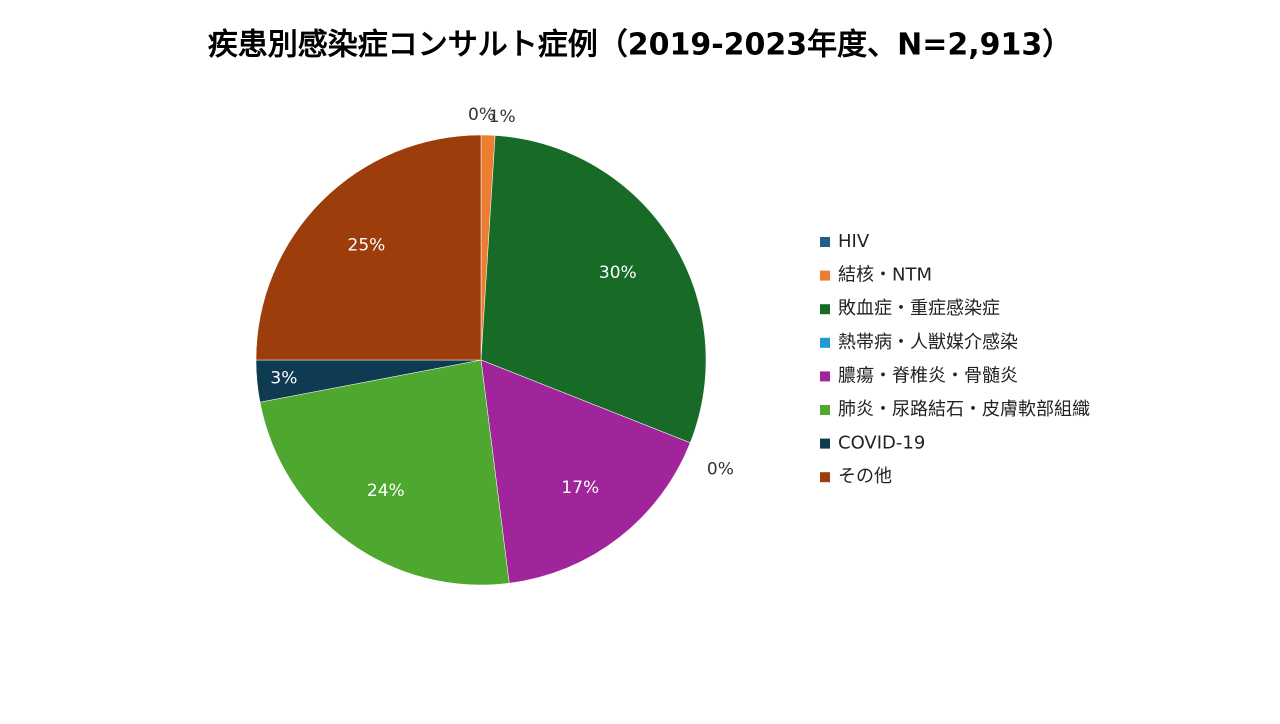  What do you see at coordinates (618, 273) in the screenshot?
I see `data-label: 30%` at bounding box center [618, 273].